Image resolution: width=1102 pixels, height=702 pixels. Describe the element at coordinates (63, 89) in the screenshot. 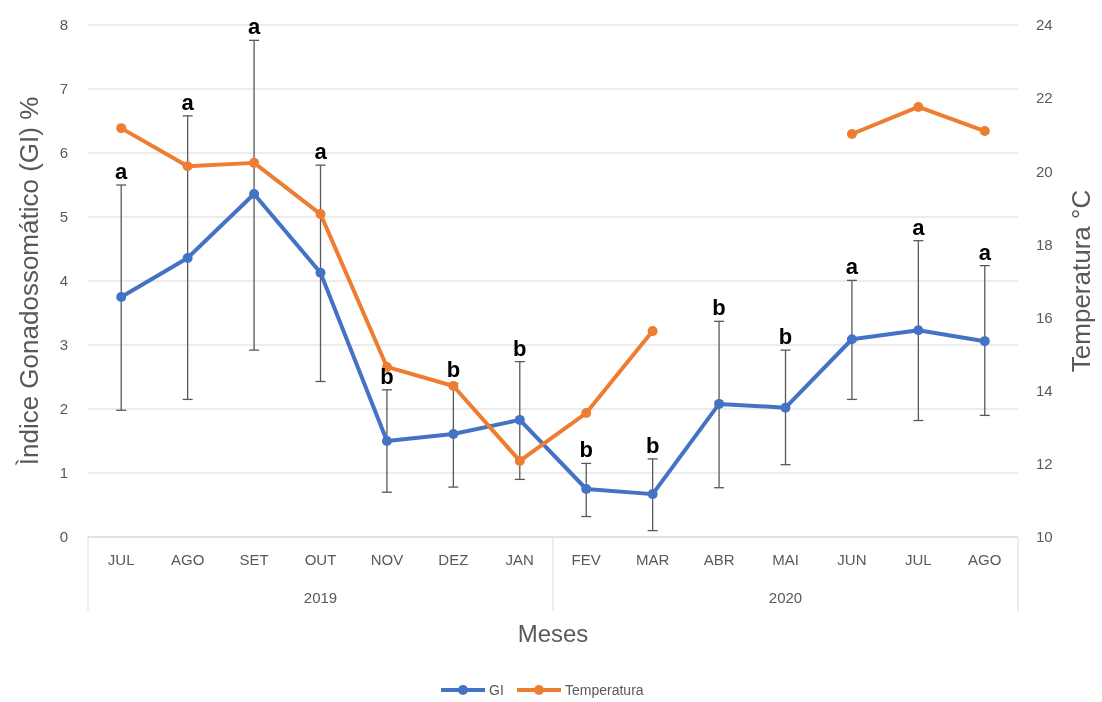

I see `y-tick-label: 7` at that location.